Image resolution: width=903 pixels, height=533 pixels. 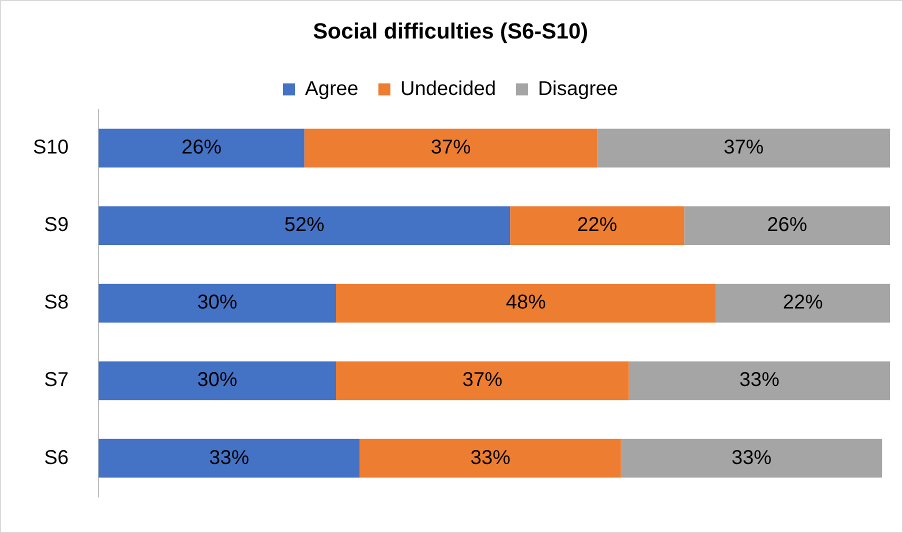 I want to click on legend-label: Undecided, so click(x=448, y=89).